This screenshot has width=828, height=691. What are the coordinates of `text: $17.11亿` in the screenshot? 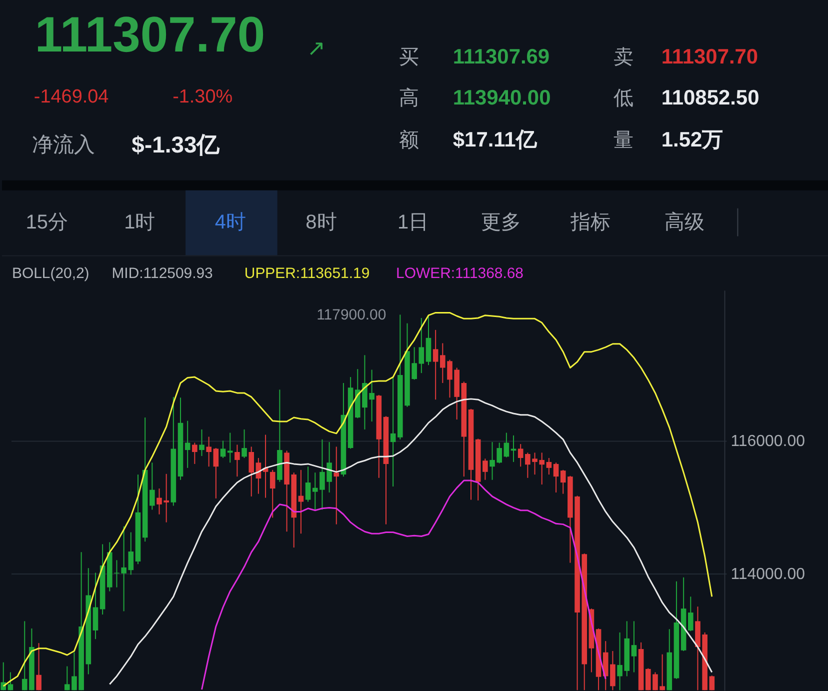 It's located at (495, 140).